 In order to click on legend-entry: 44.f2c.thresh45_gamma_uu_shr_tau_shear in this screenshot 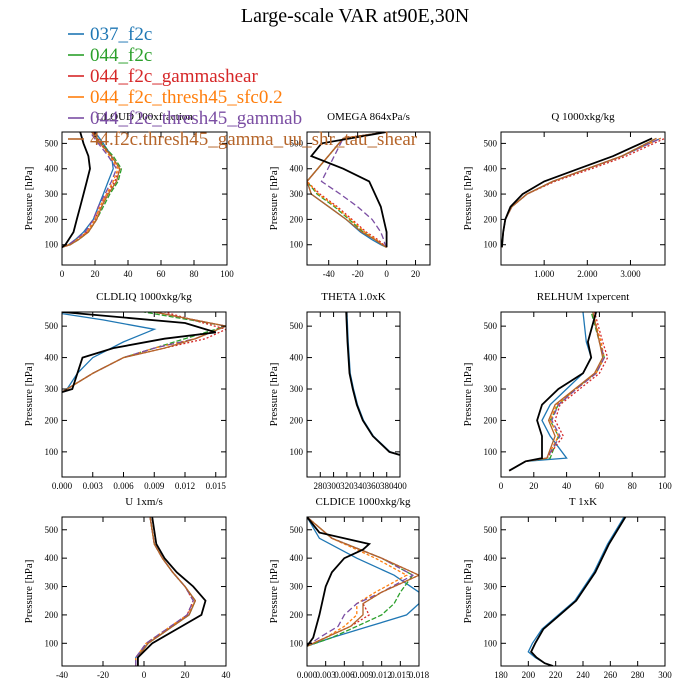, I will do `click(254, 139)`.